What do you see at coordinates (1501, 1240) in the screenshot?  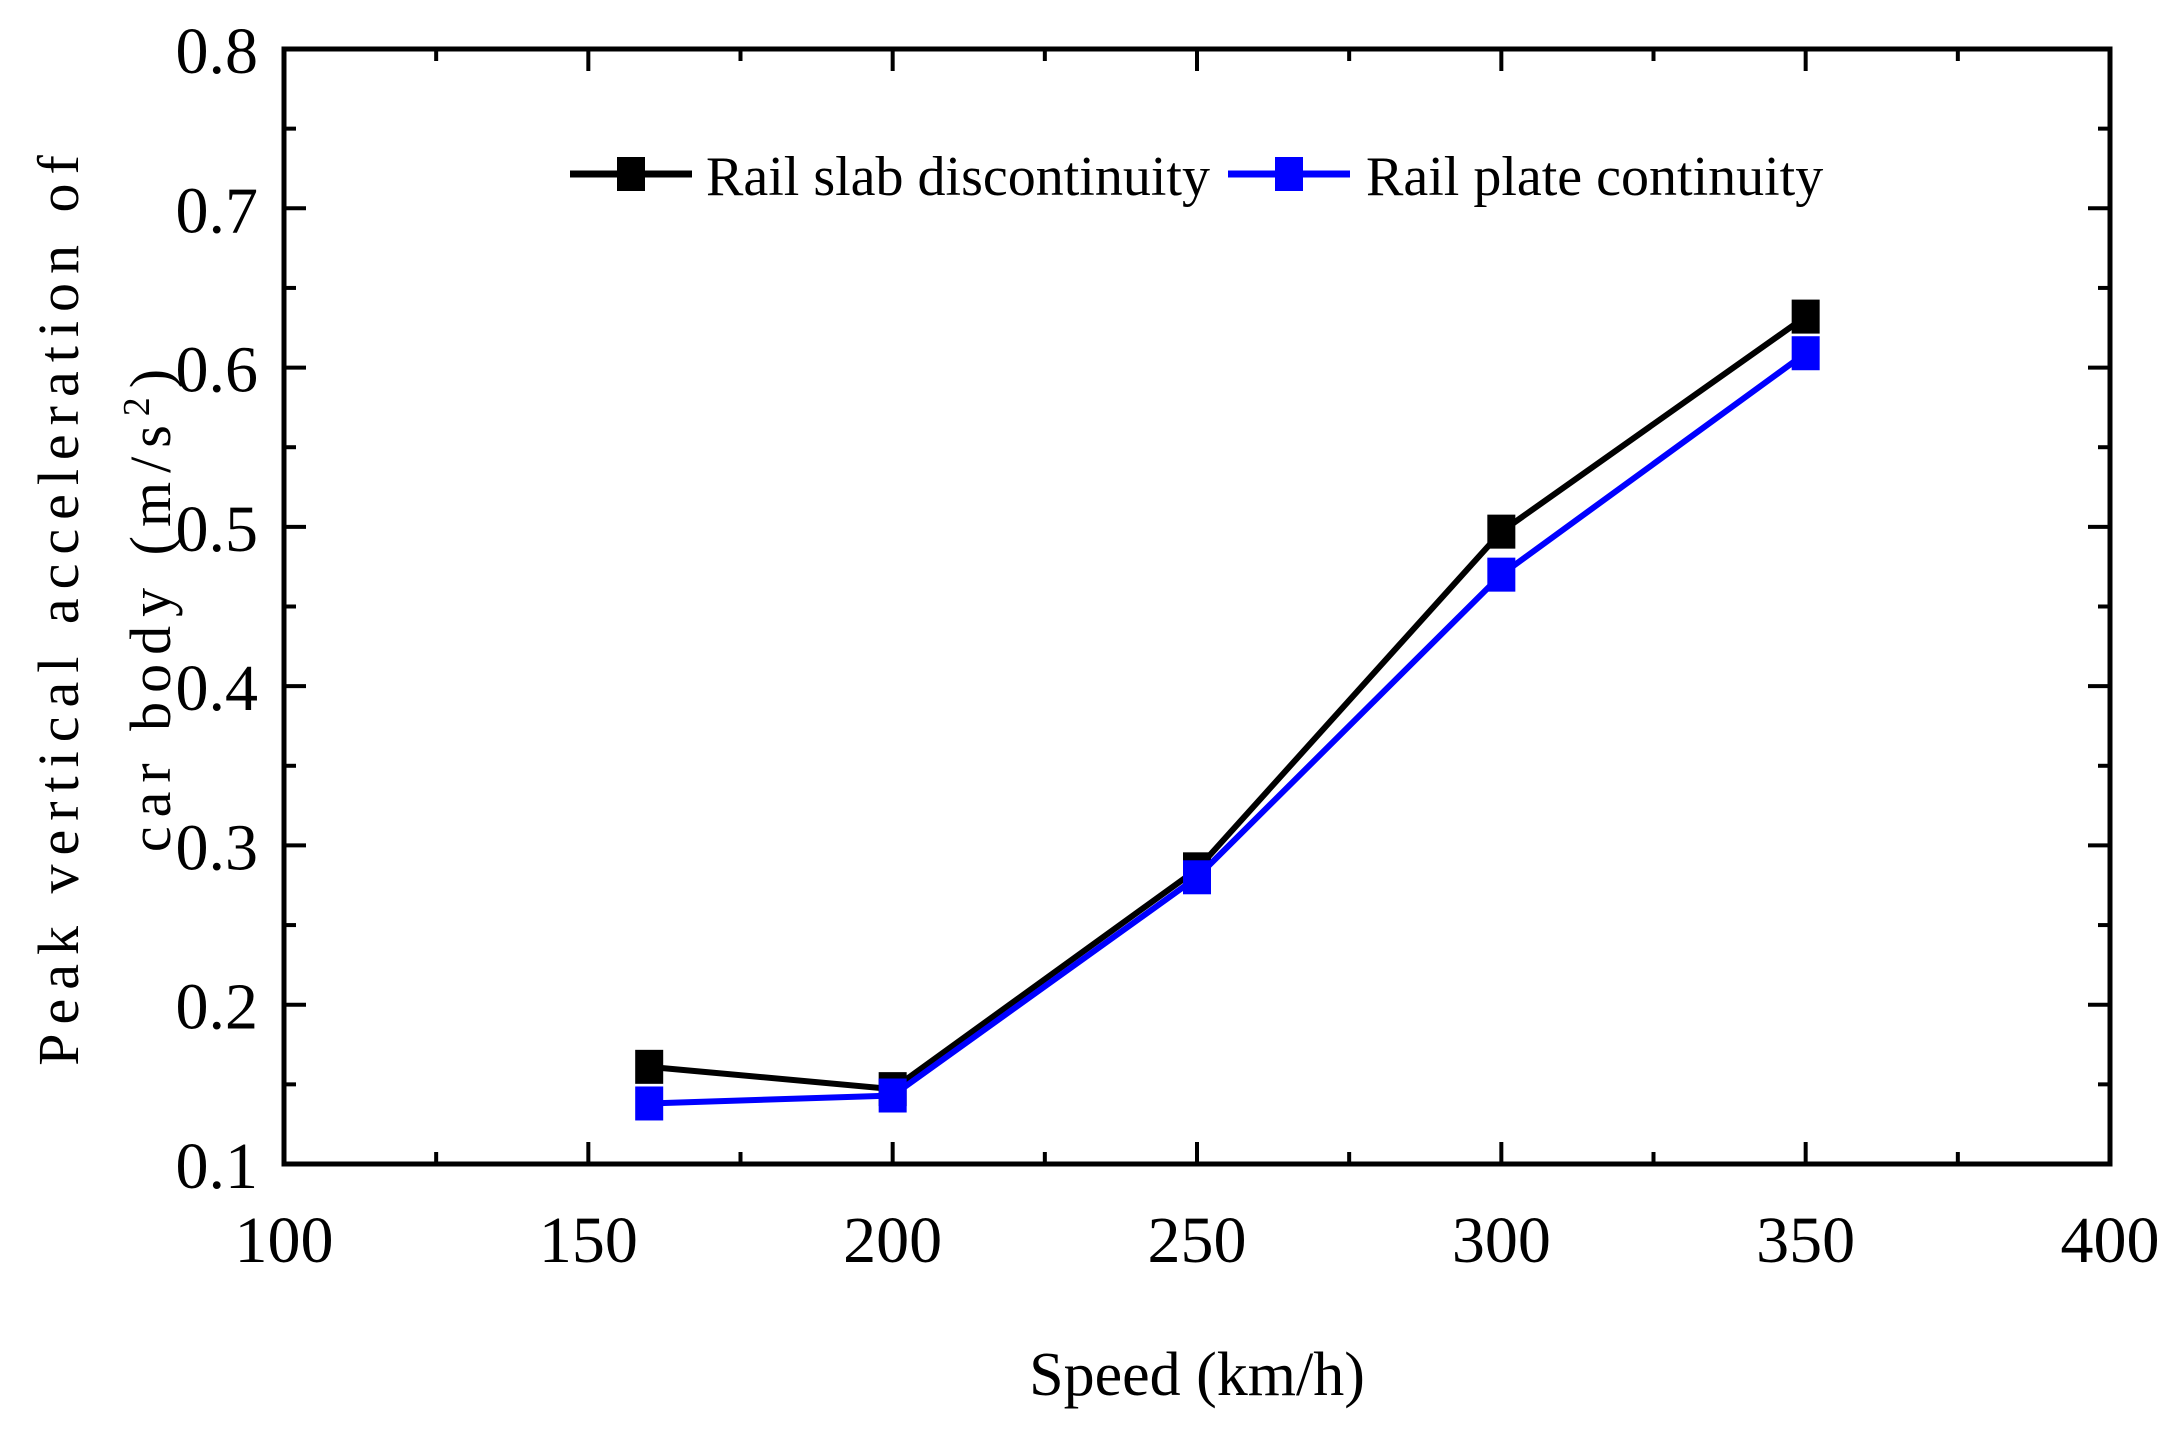 I see `x-tick-label: 300` at bounding box center [1501, 1240].